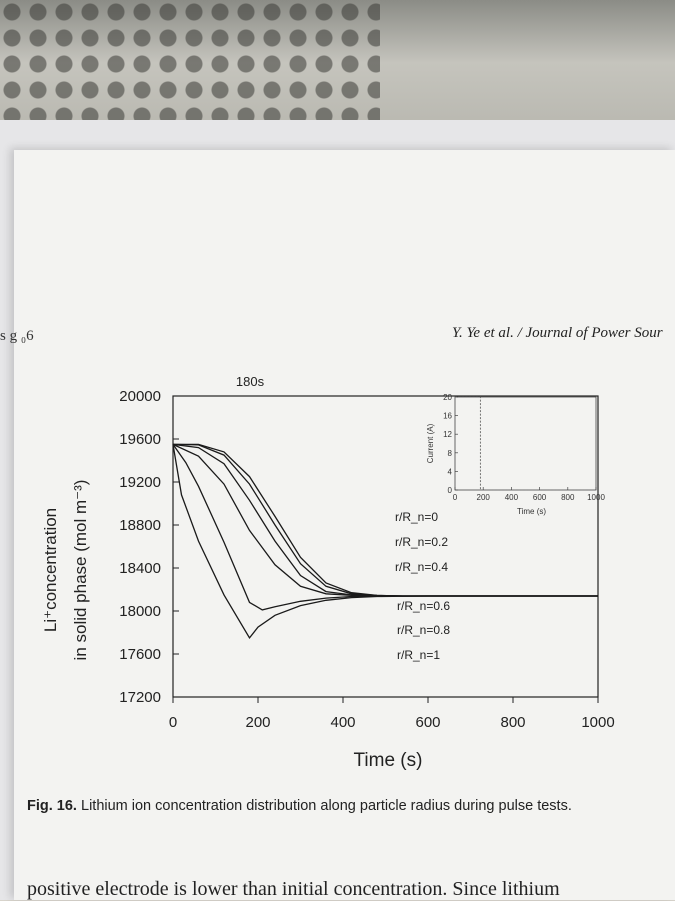 This screenshot has width=675, height=901. I want to click on x-axis-title: Time (s), so click(388, 760).